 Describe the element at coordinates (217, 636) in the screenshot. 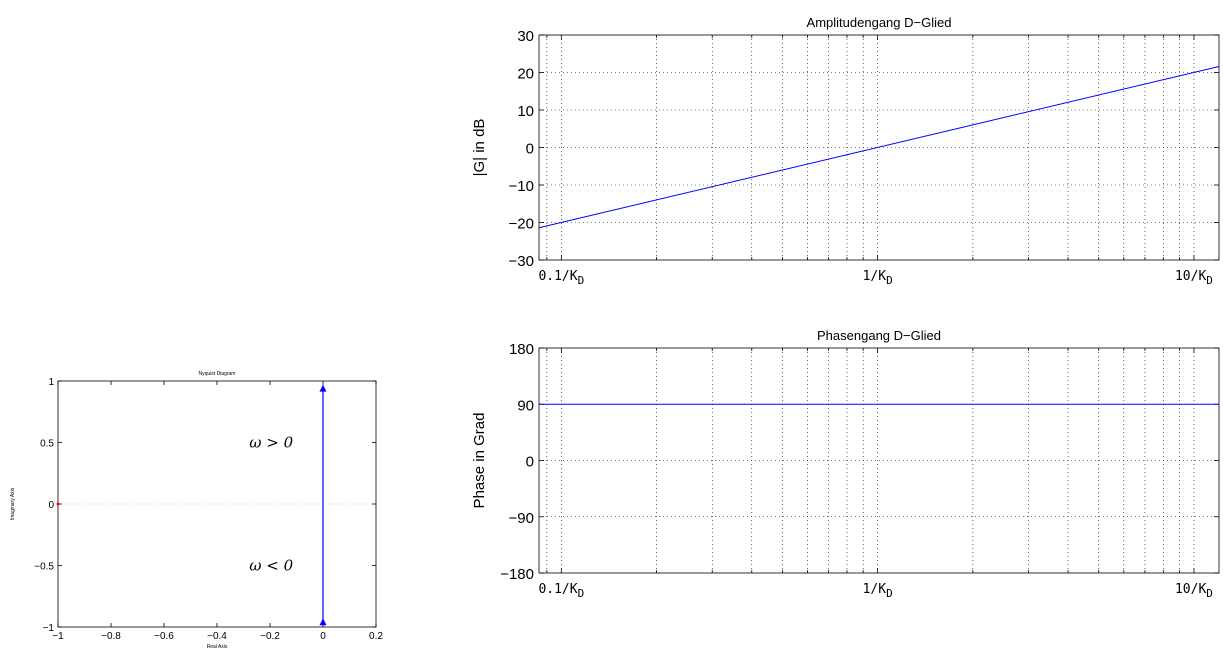

I see `nyquist-xtick-label: −0.4` at that location.